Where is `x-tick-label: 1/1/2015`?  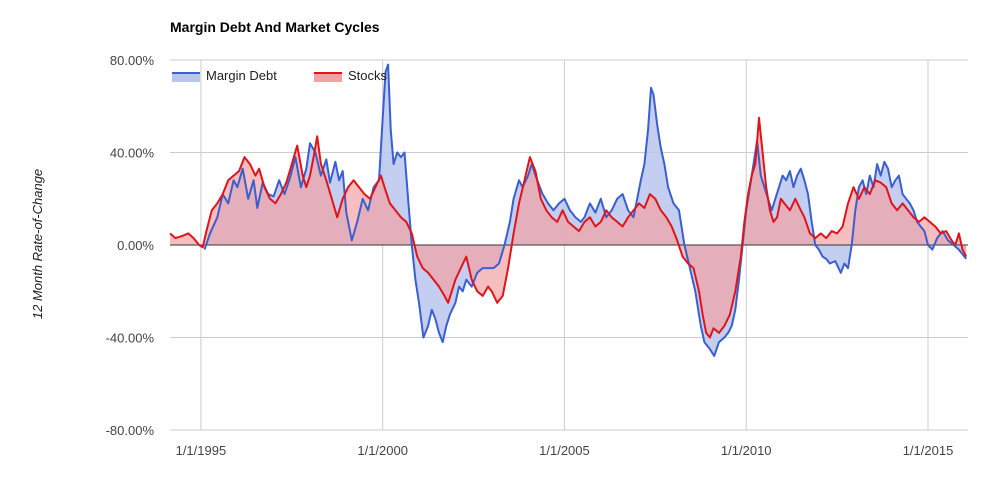 x-tick-label: 1/1/2015 is located at coordinates (928, 450).